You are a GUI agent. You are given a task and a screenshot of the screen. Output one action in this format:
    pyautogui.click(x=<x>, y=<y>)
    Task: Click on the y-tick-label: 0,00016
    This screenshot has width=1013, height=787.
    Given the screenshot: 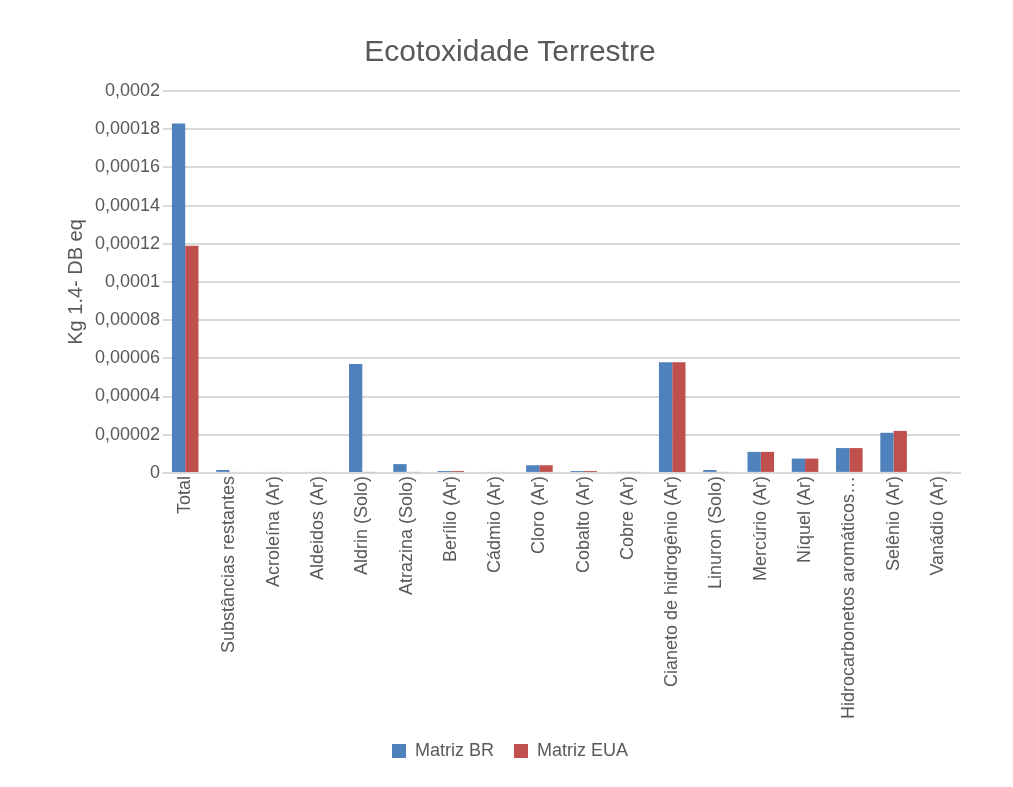 What is the action you would take?
    pyautogui.click(x=127, y=166)
    